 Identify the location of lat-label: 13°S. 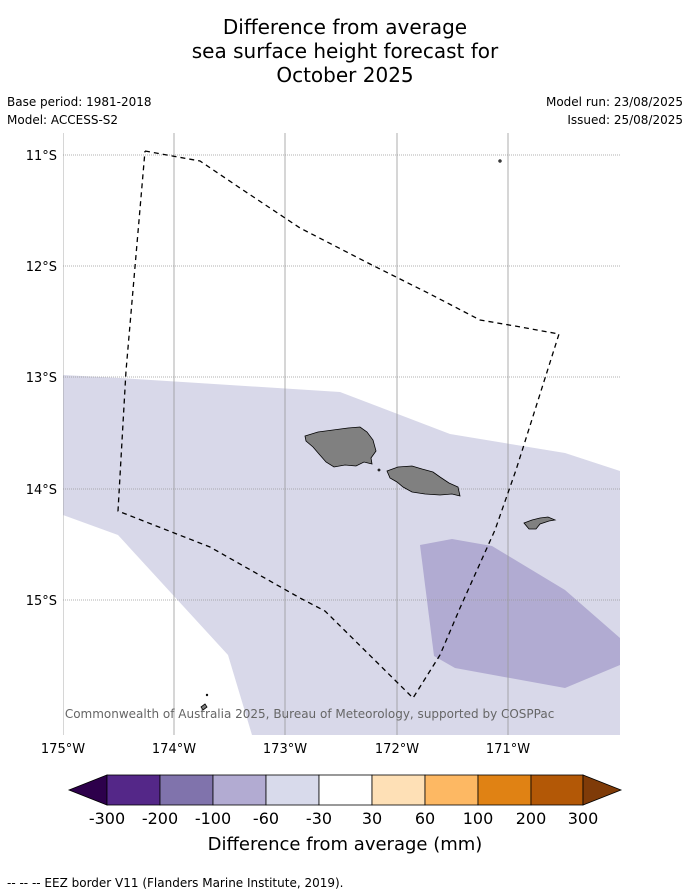
(41, 378).